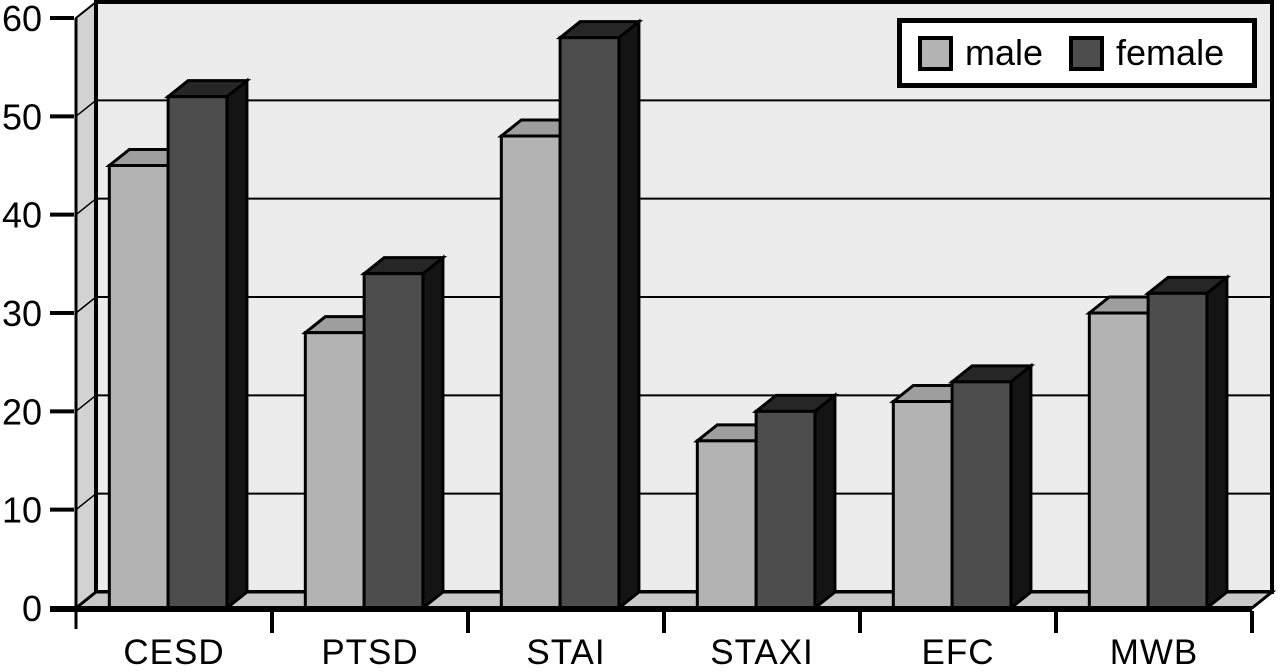 This screenshot has height=672, width=1280. What do you see at coordinates (32, 608) in the screenshot?
I see `y-axis-label-0: 0` at bounding box center [32, 608].